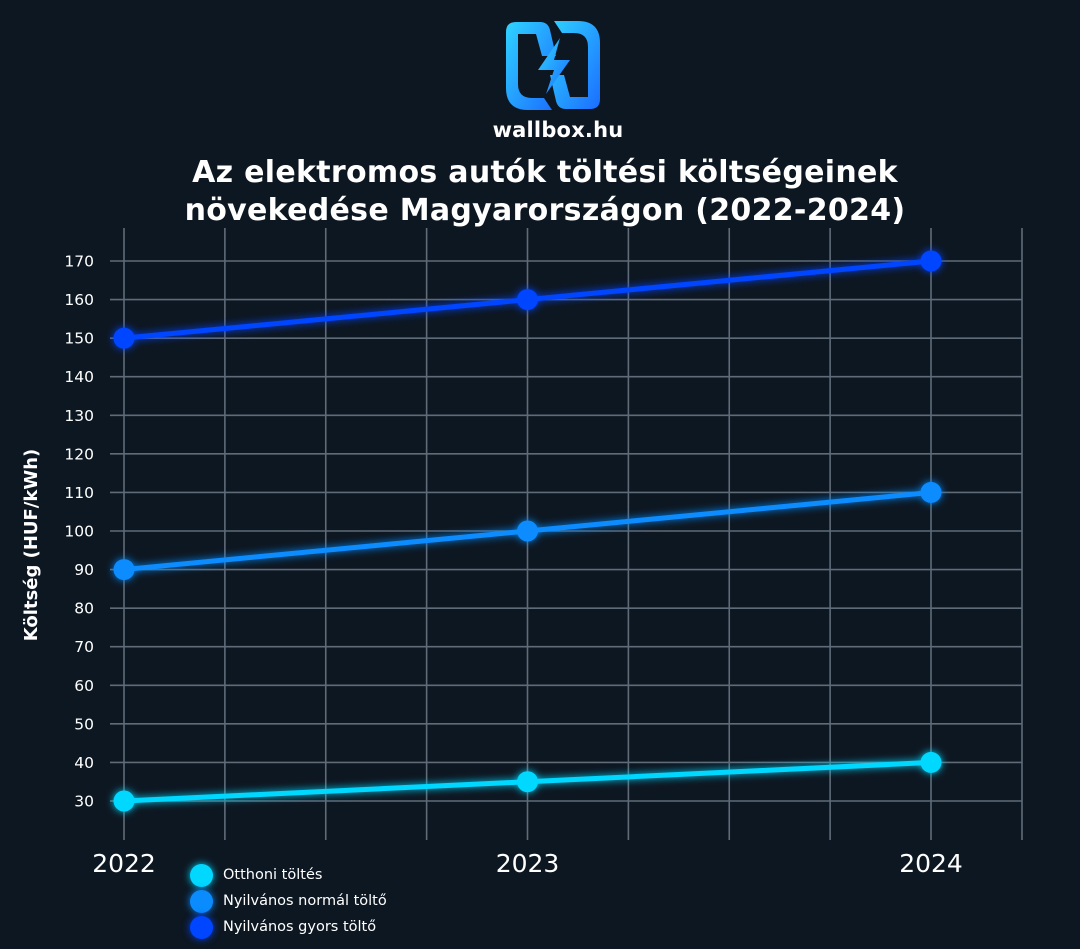 Image resolution: width=1080 pixels, height=949 pixels. What do you see at coordinates (84, 724) in the screenshot?
I see `y-tick-label: 50` at bounding box center [84, 724].